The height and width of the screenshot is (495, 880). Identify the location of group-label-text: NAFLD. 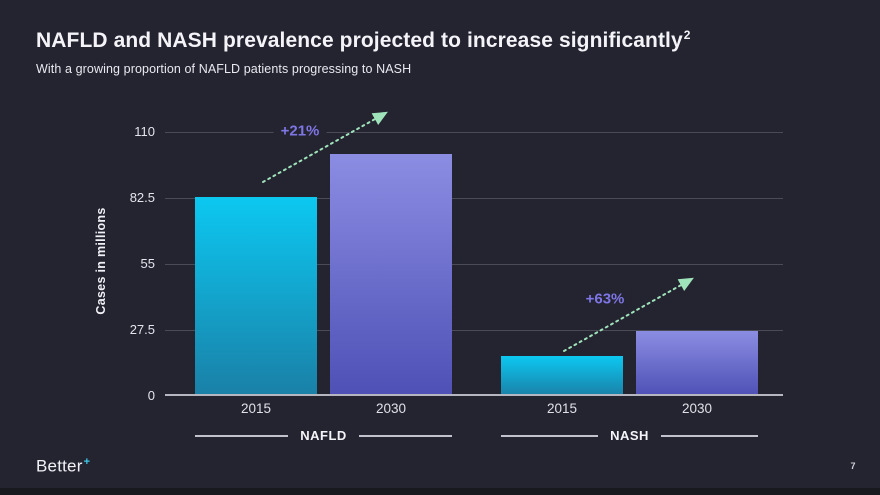
(323, 435).